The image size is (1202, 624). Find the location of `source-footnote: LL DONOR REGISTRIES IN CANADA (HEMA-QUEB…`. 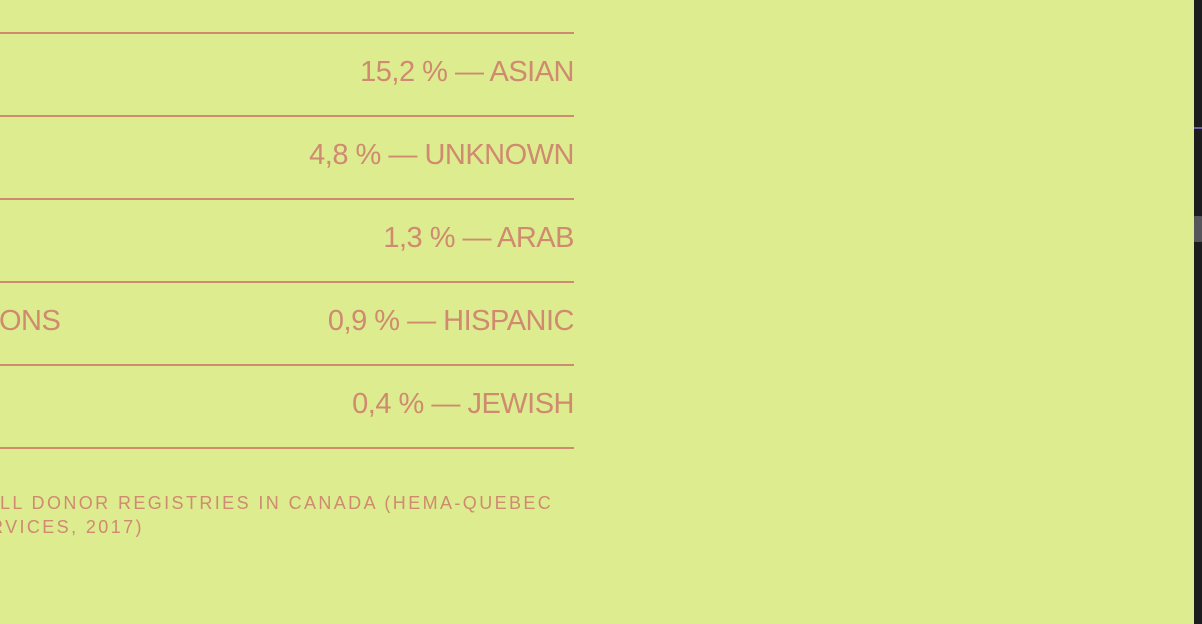

source-footnote: LL DONOR REGISTRIES IN CANADA (HEMA-QUEB… is located at coordinates (280, 515).